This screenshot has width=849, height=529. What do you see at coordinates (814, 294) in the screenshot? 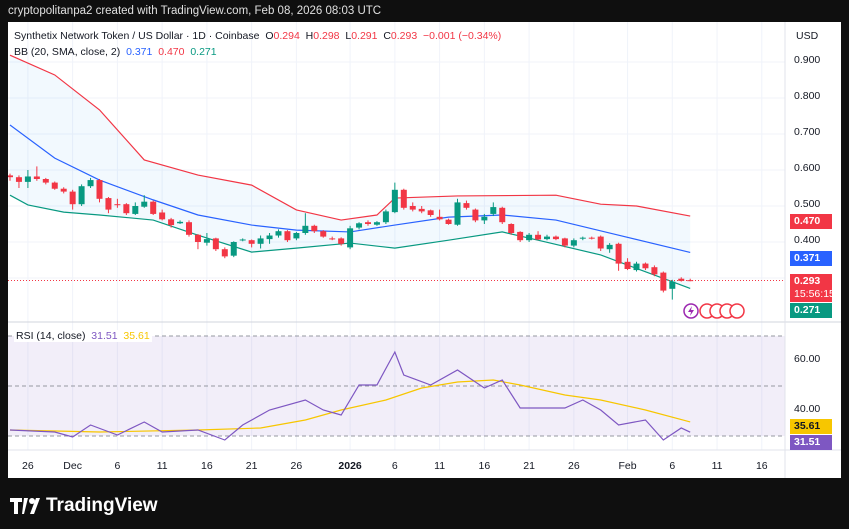
I see `bar-countdown: 15:56:15` at bounding box center [814, 294].